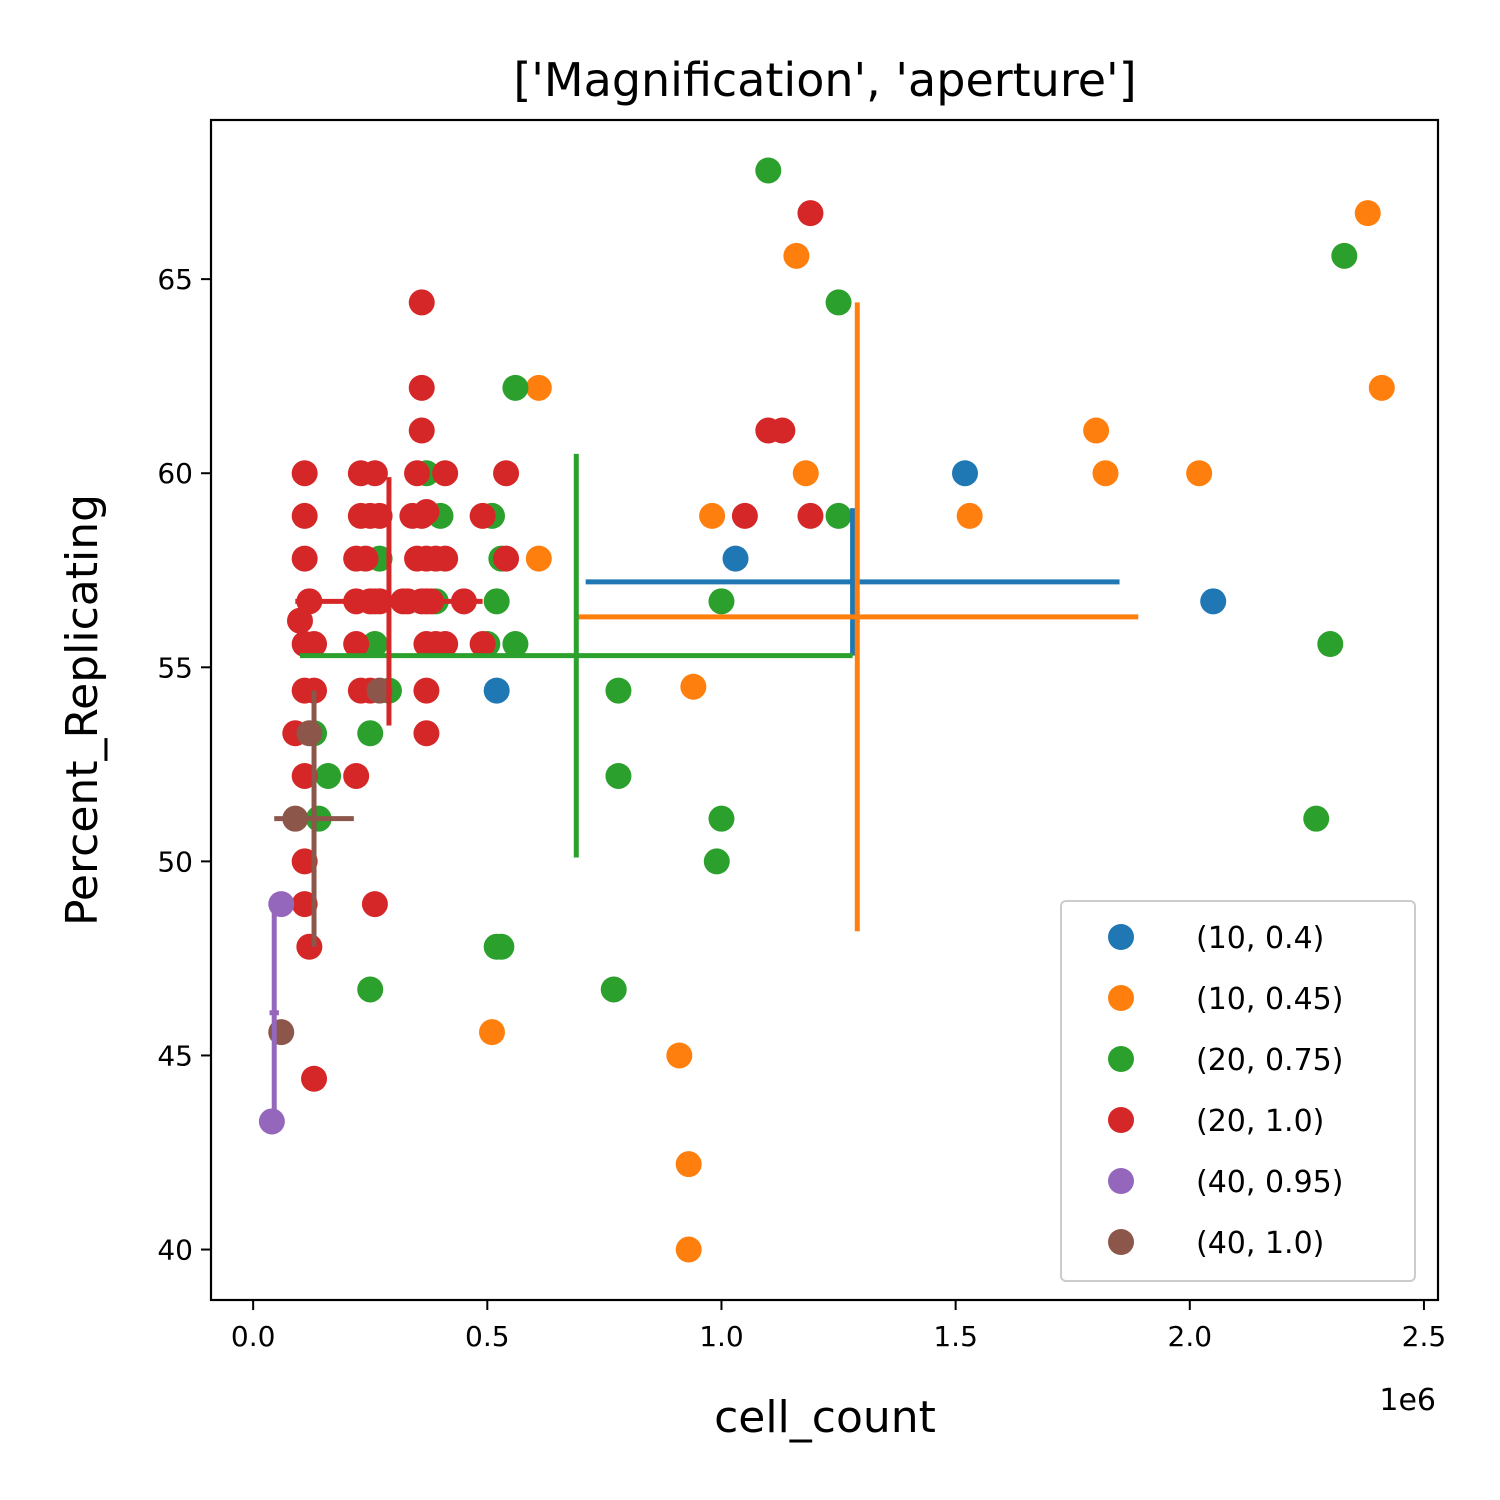  I want to click on legend-box, so click(1238, 1091).